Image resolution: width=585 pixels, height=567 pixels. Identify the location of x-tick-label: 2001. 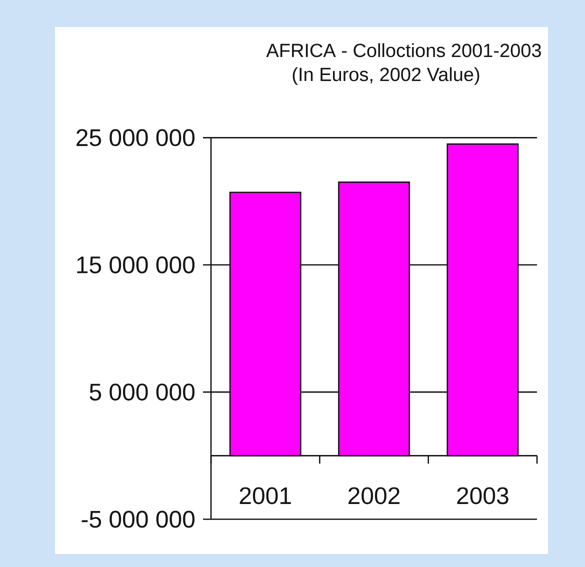
(265, 495).